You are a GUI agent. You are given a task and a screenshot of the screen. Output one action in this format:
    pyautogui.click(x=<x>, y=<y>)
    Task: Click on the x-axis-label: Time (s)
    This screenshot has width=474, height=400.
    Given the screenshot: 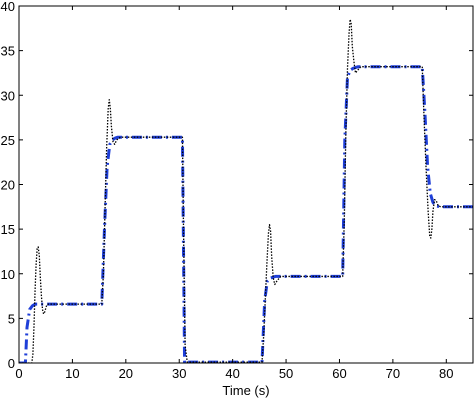 What is the action you would take?
    pyautogui.click(x=245, y=390)
    